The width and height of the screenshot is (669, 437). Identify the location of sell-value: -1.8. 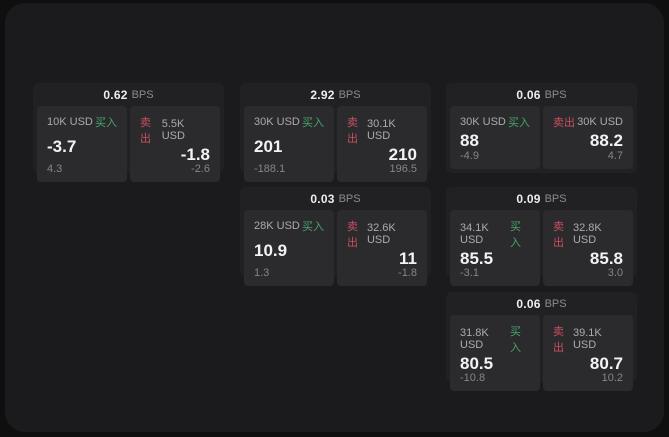
(195, 154).